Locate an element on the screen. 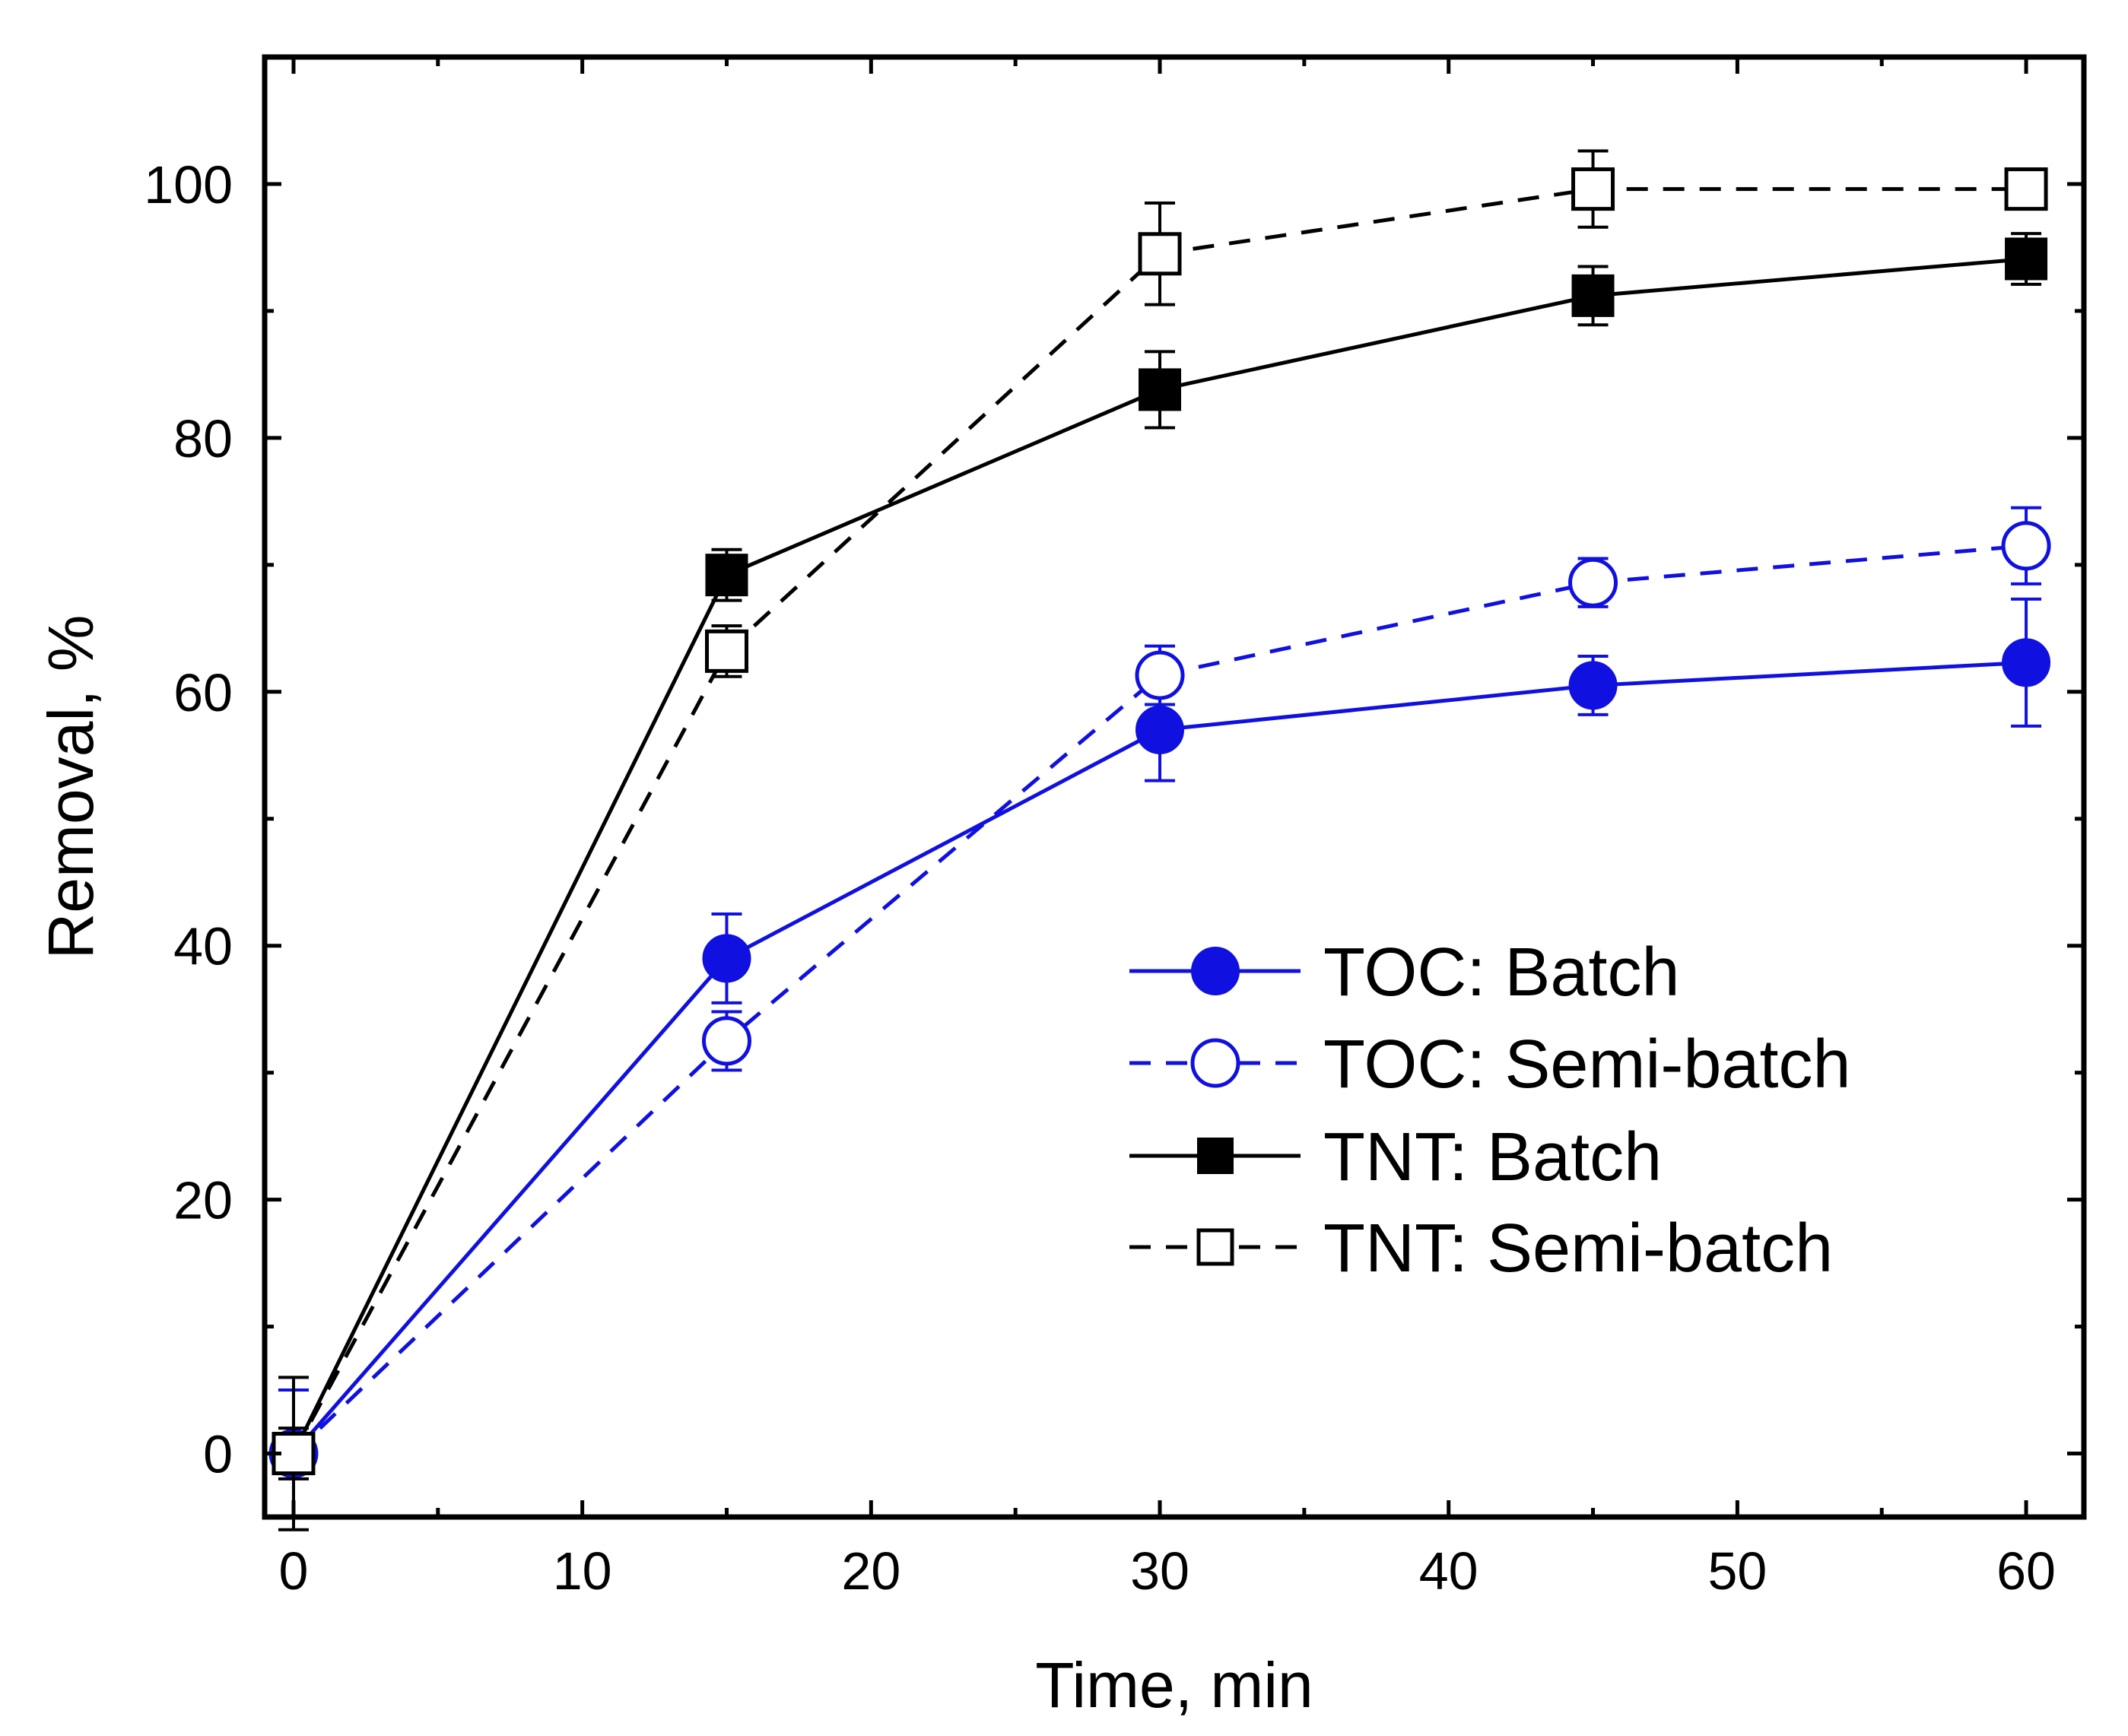  legend-label: TNT: Batch is located at coordinates (1492, 1157).